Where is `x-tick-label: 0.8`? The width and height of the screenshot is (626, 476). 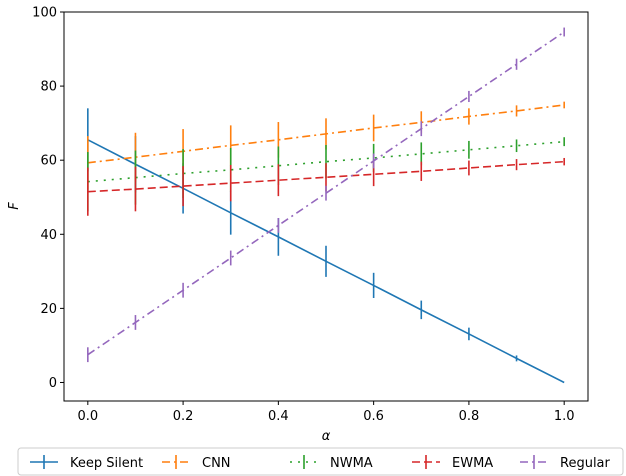
x-tick-label: 0.8 is located at coordinates (469, 416).